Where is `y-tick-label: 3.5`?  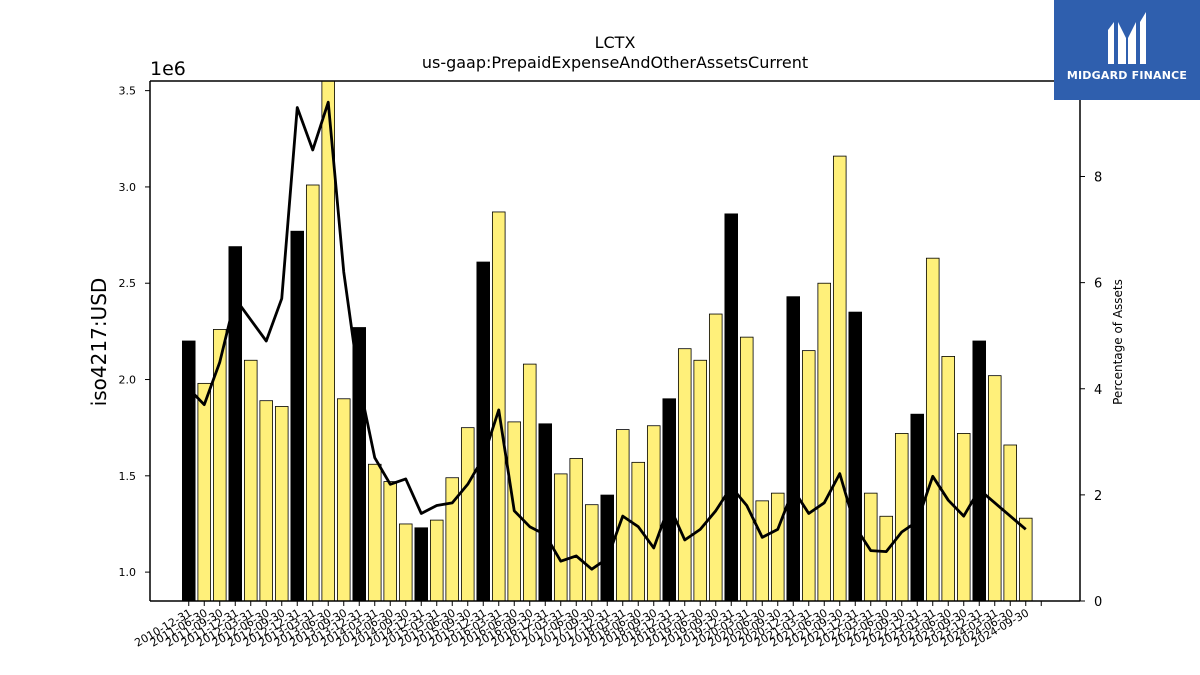
y-tick-label: 3.5 is located at coordinates (128, 91).